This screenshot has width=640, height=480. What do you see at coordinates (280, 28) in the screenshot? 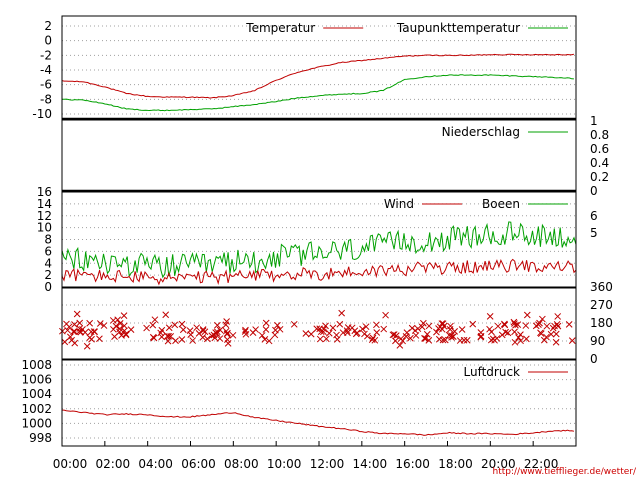
I see `legend-label: Temperatur` at bounding box center [280, 28].